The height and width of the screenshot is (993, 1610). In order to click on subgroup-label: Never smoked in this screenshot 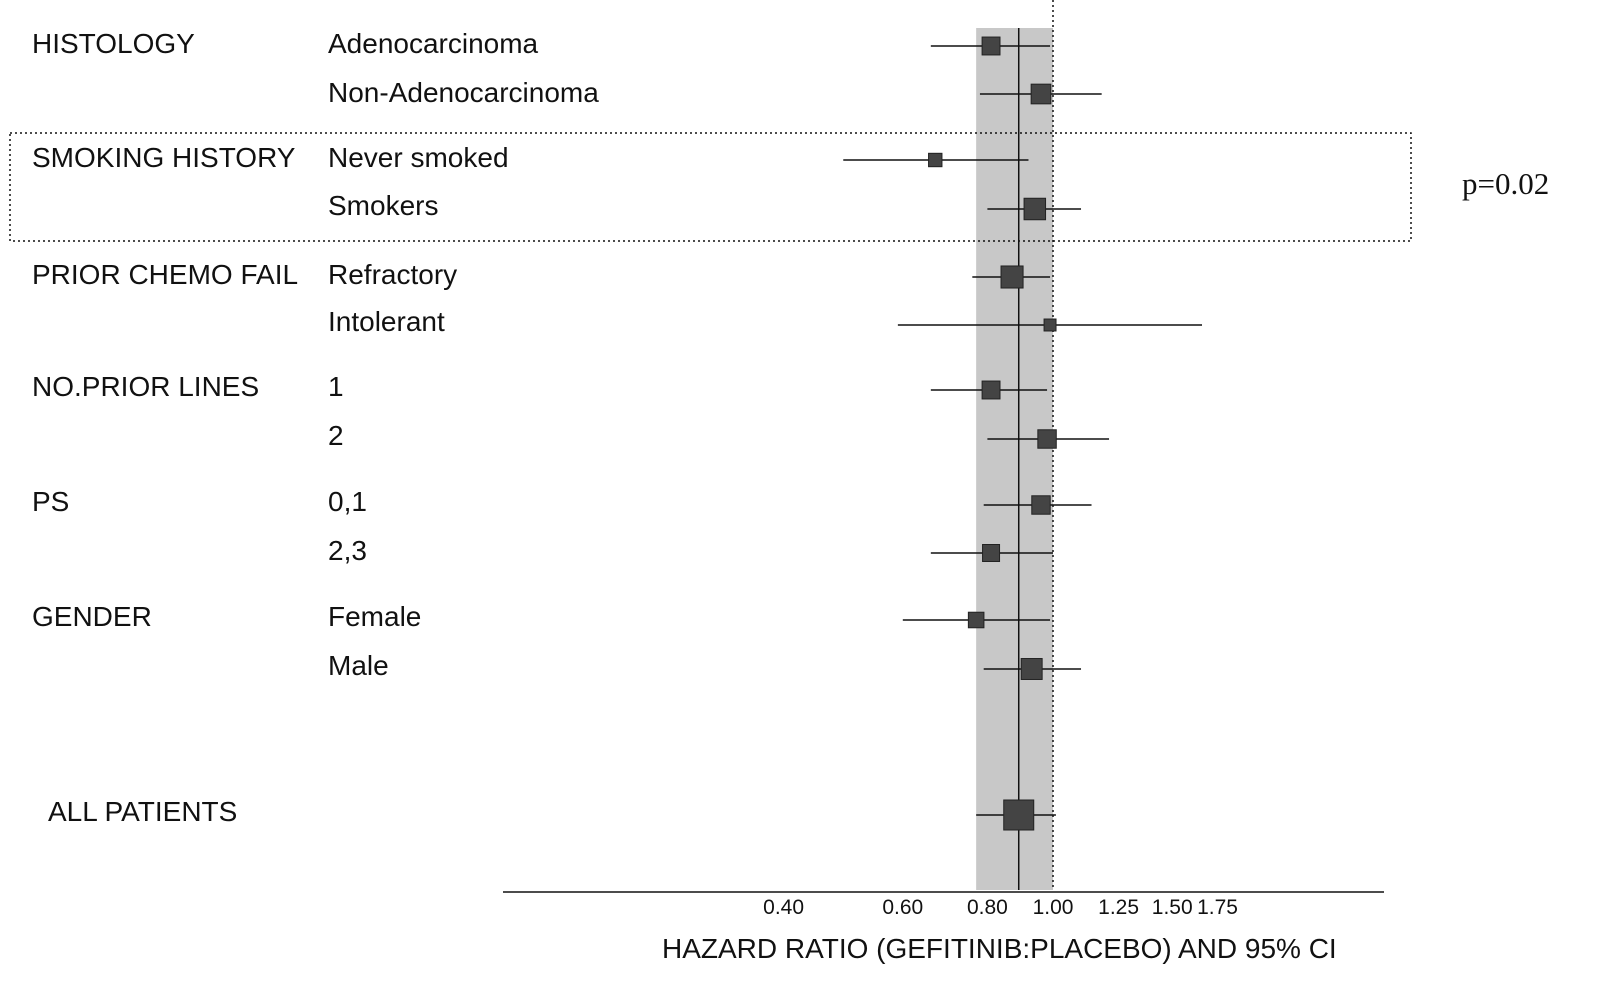, I will do `click(418, 157)`.